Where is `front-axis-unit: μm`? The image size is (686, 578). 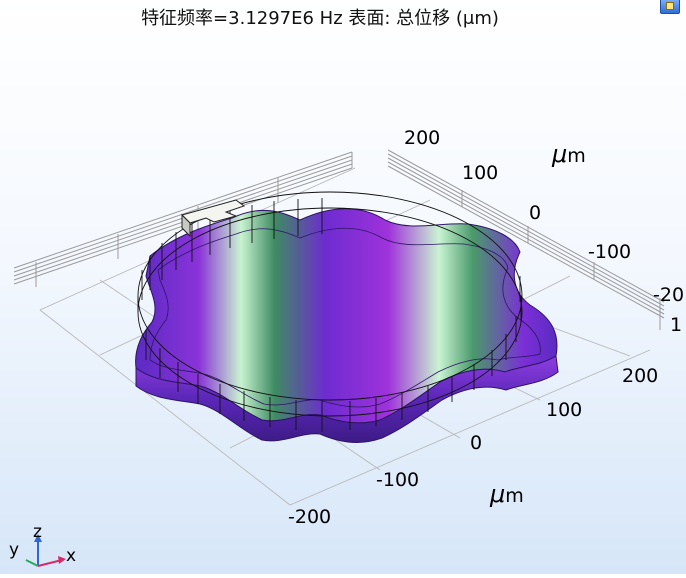 front-axis-unit: μm is located at coordinates (507, 494).